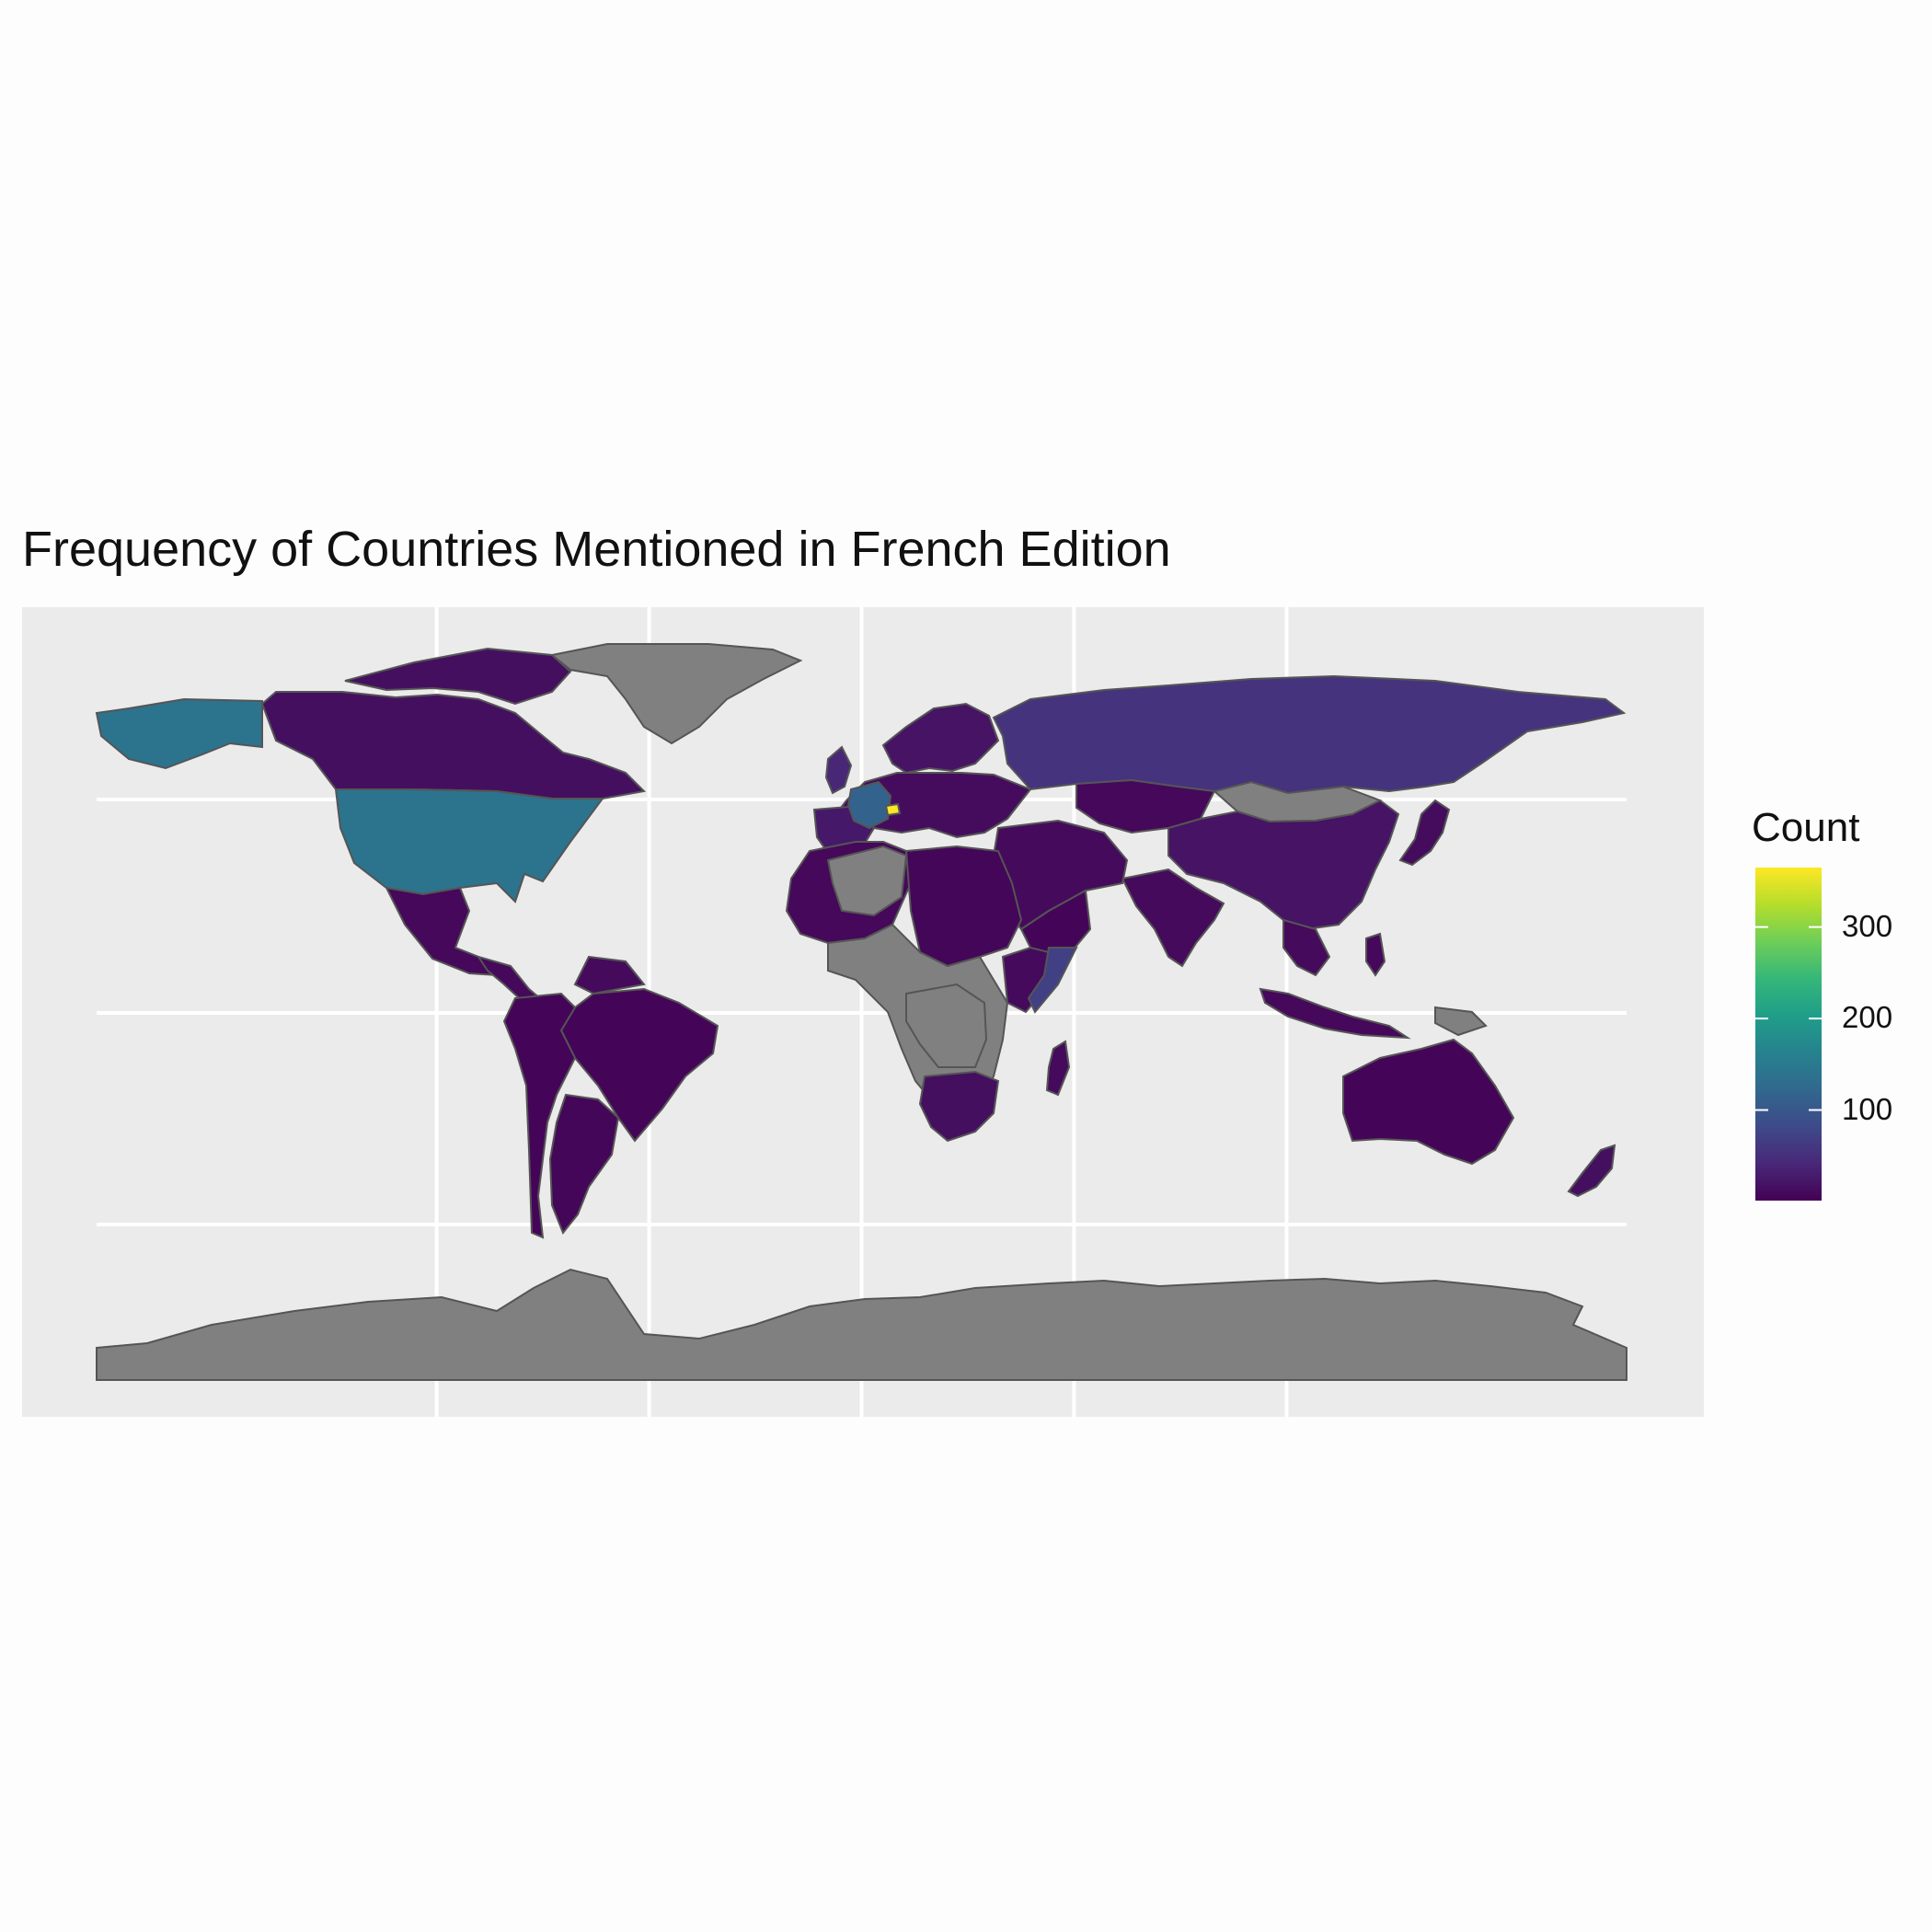  I want to click on country-north-africa-east, so click(963, 906).